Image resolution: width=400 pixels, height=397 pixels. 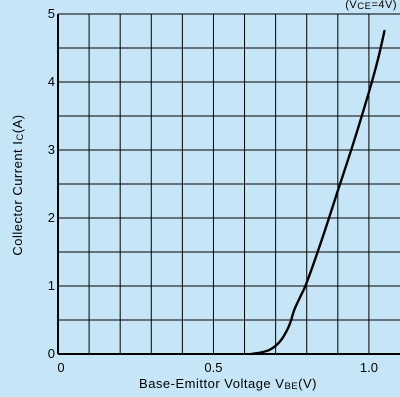 I want to click on x-tick-labels: 0 0.5 1.0, so click(x=217, y=367).